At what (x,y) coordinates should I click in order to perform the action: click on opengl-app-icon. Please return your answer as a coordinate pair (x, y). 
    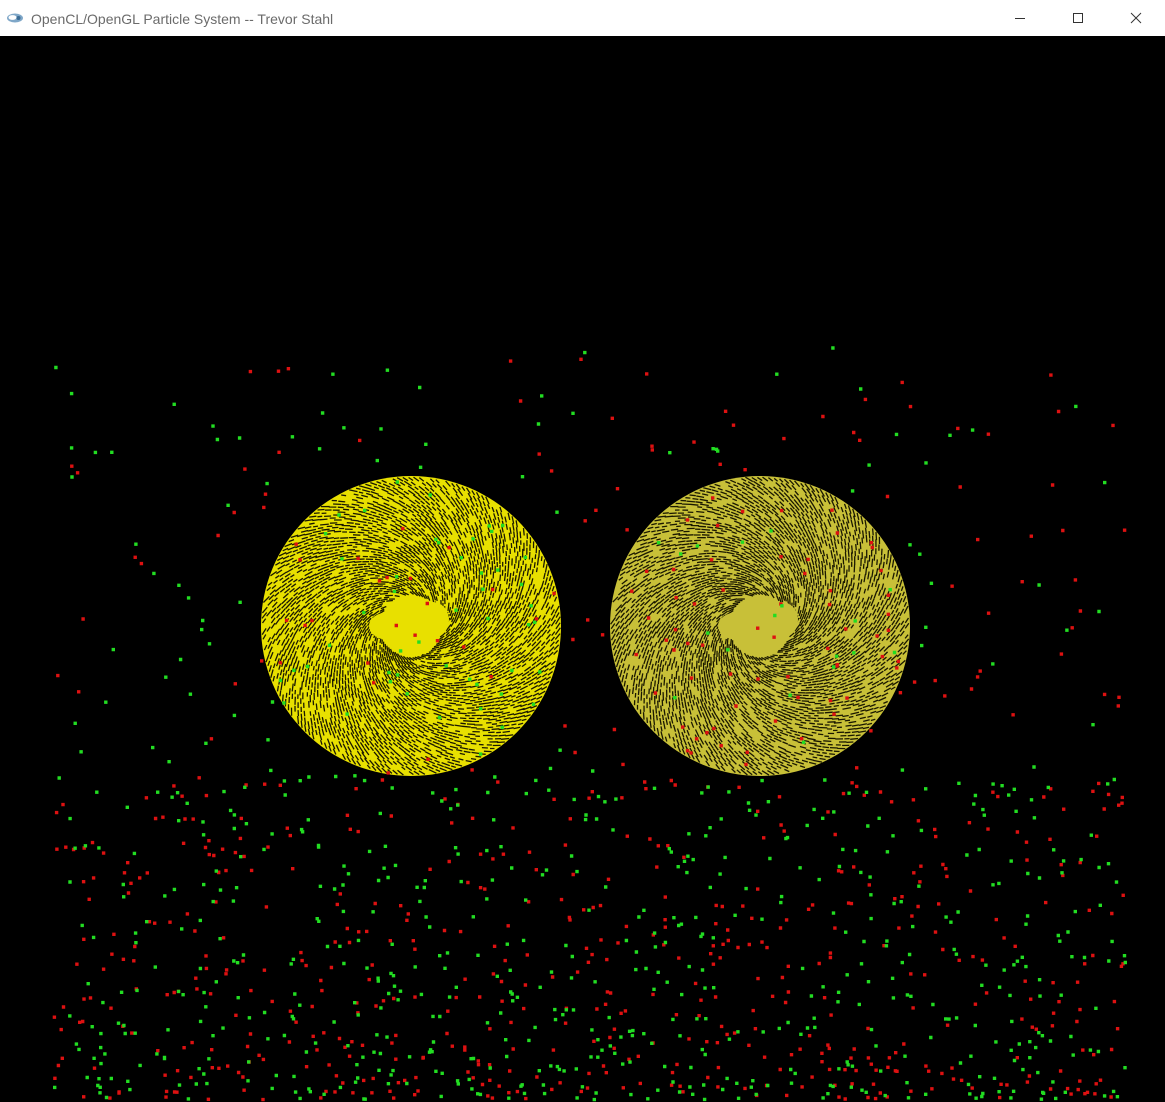
    Looking at the image, I should click on (15, 18).